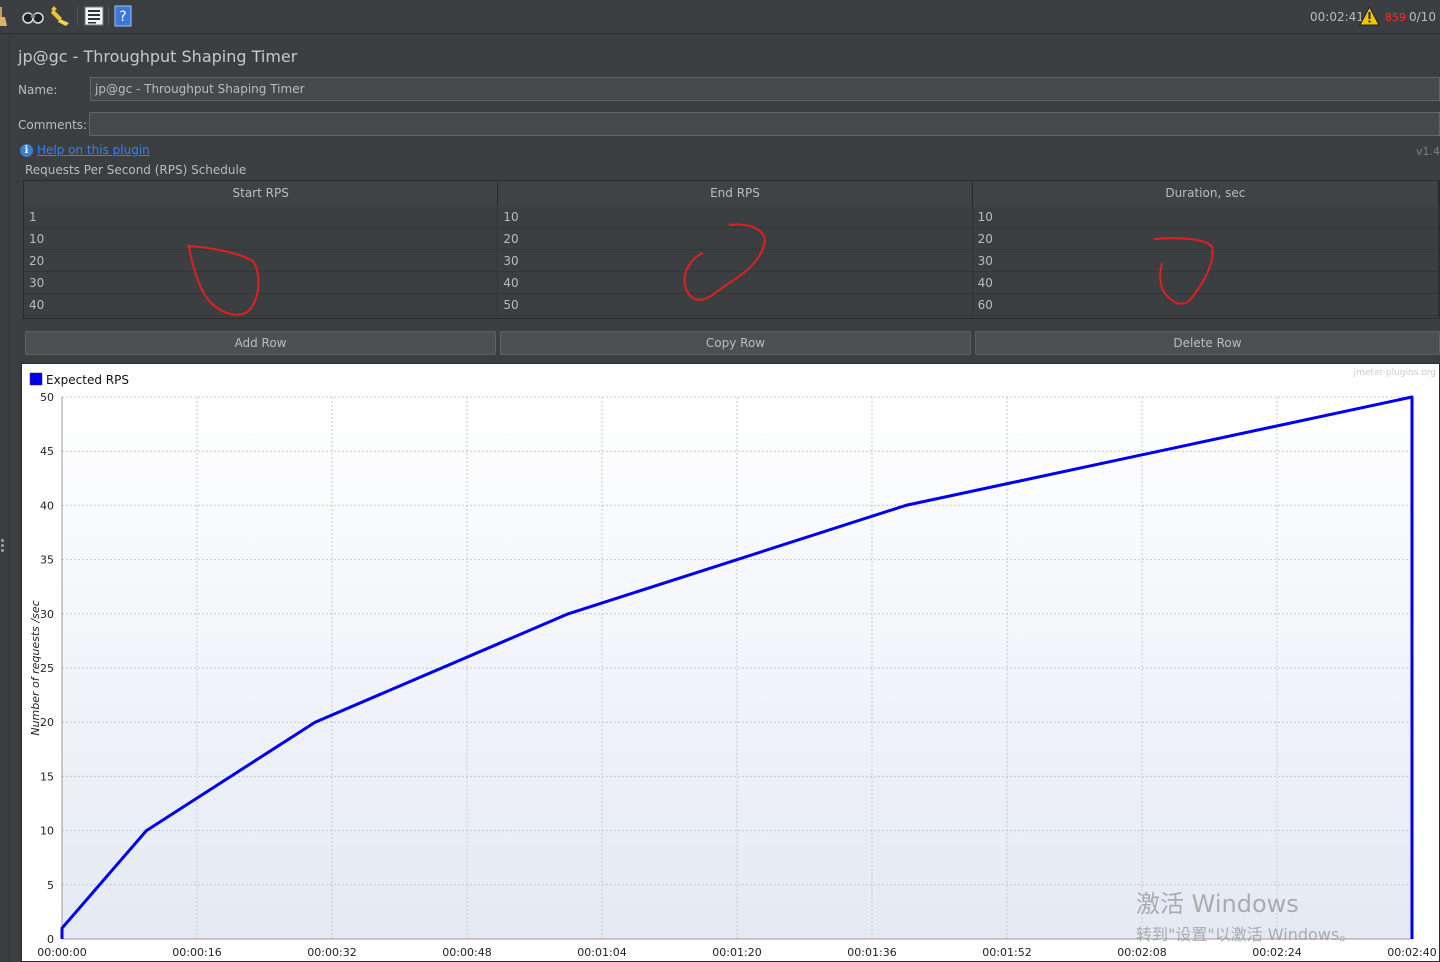 This screenshot has width=1440, height=962. What do you see at coordinates (47, 560) in the screenshot?
I see `y-tick-label: 35` at bounding box center [47, 560].